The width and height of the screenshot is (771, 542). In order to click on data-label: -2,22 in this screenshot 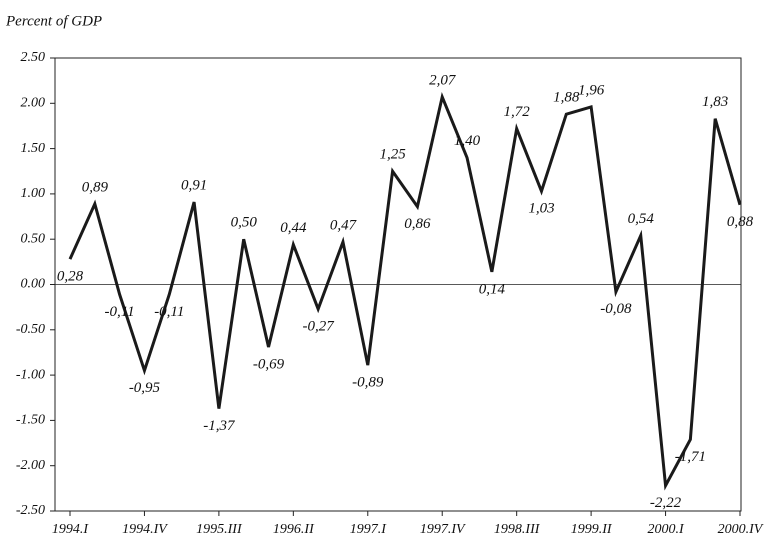, I will do `click(666, 503)`.